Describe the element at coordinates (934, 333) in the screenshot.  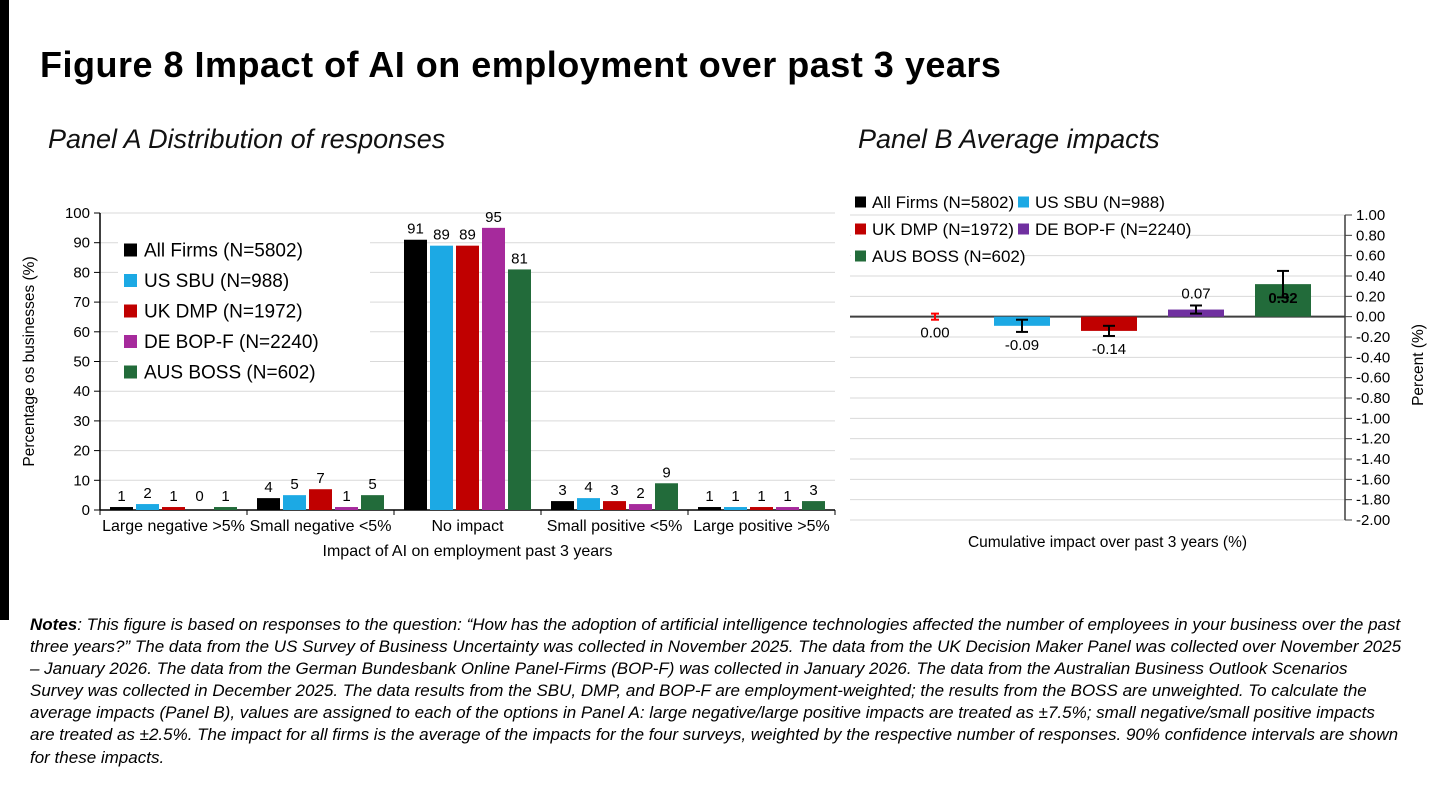
I see `bar-value-label: 0.00` at that location.